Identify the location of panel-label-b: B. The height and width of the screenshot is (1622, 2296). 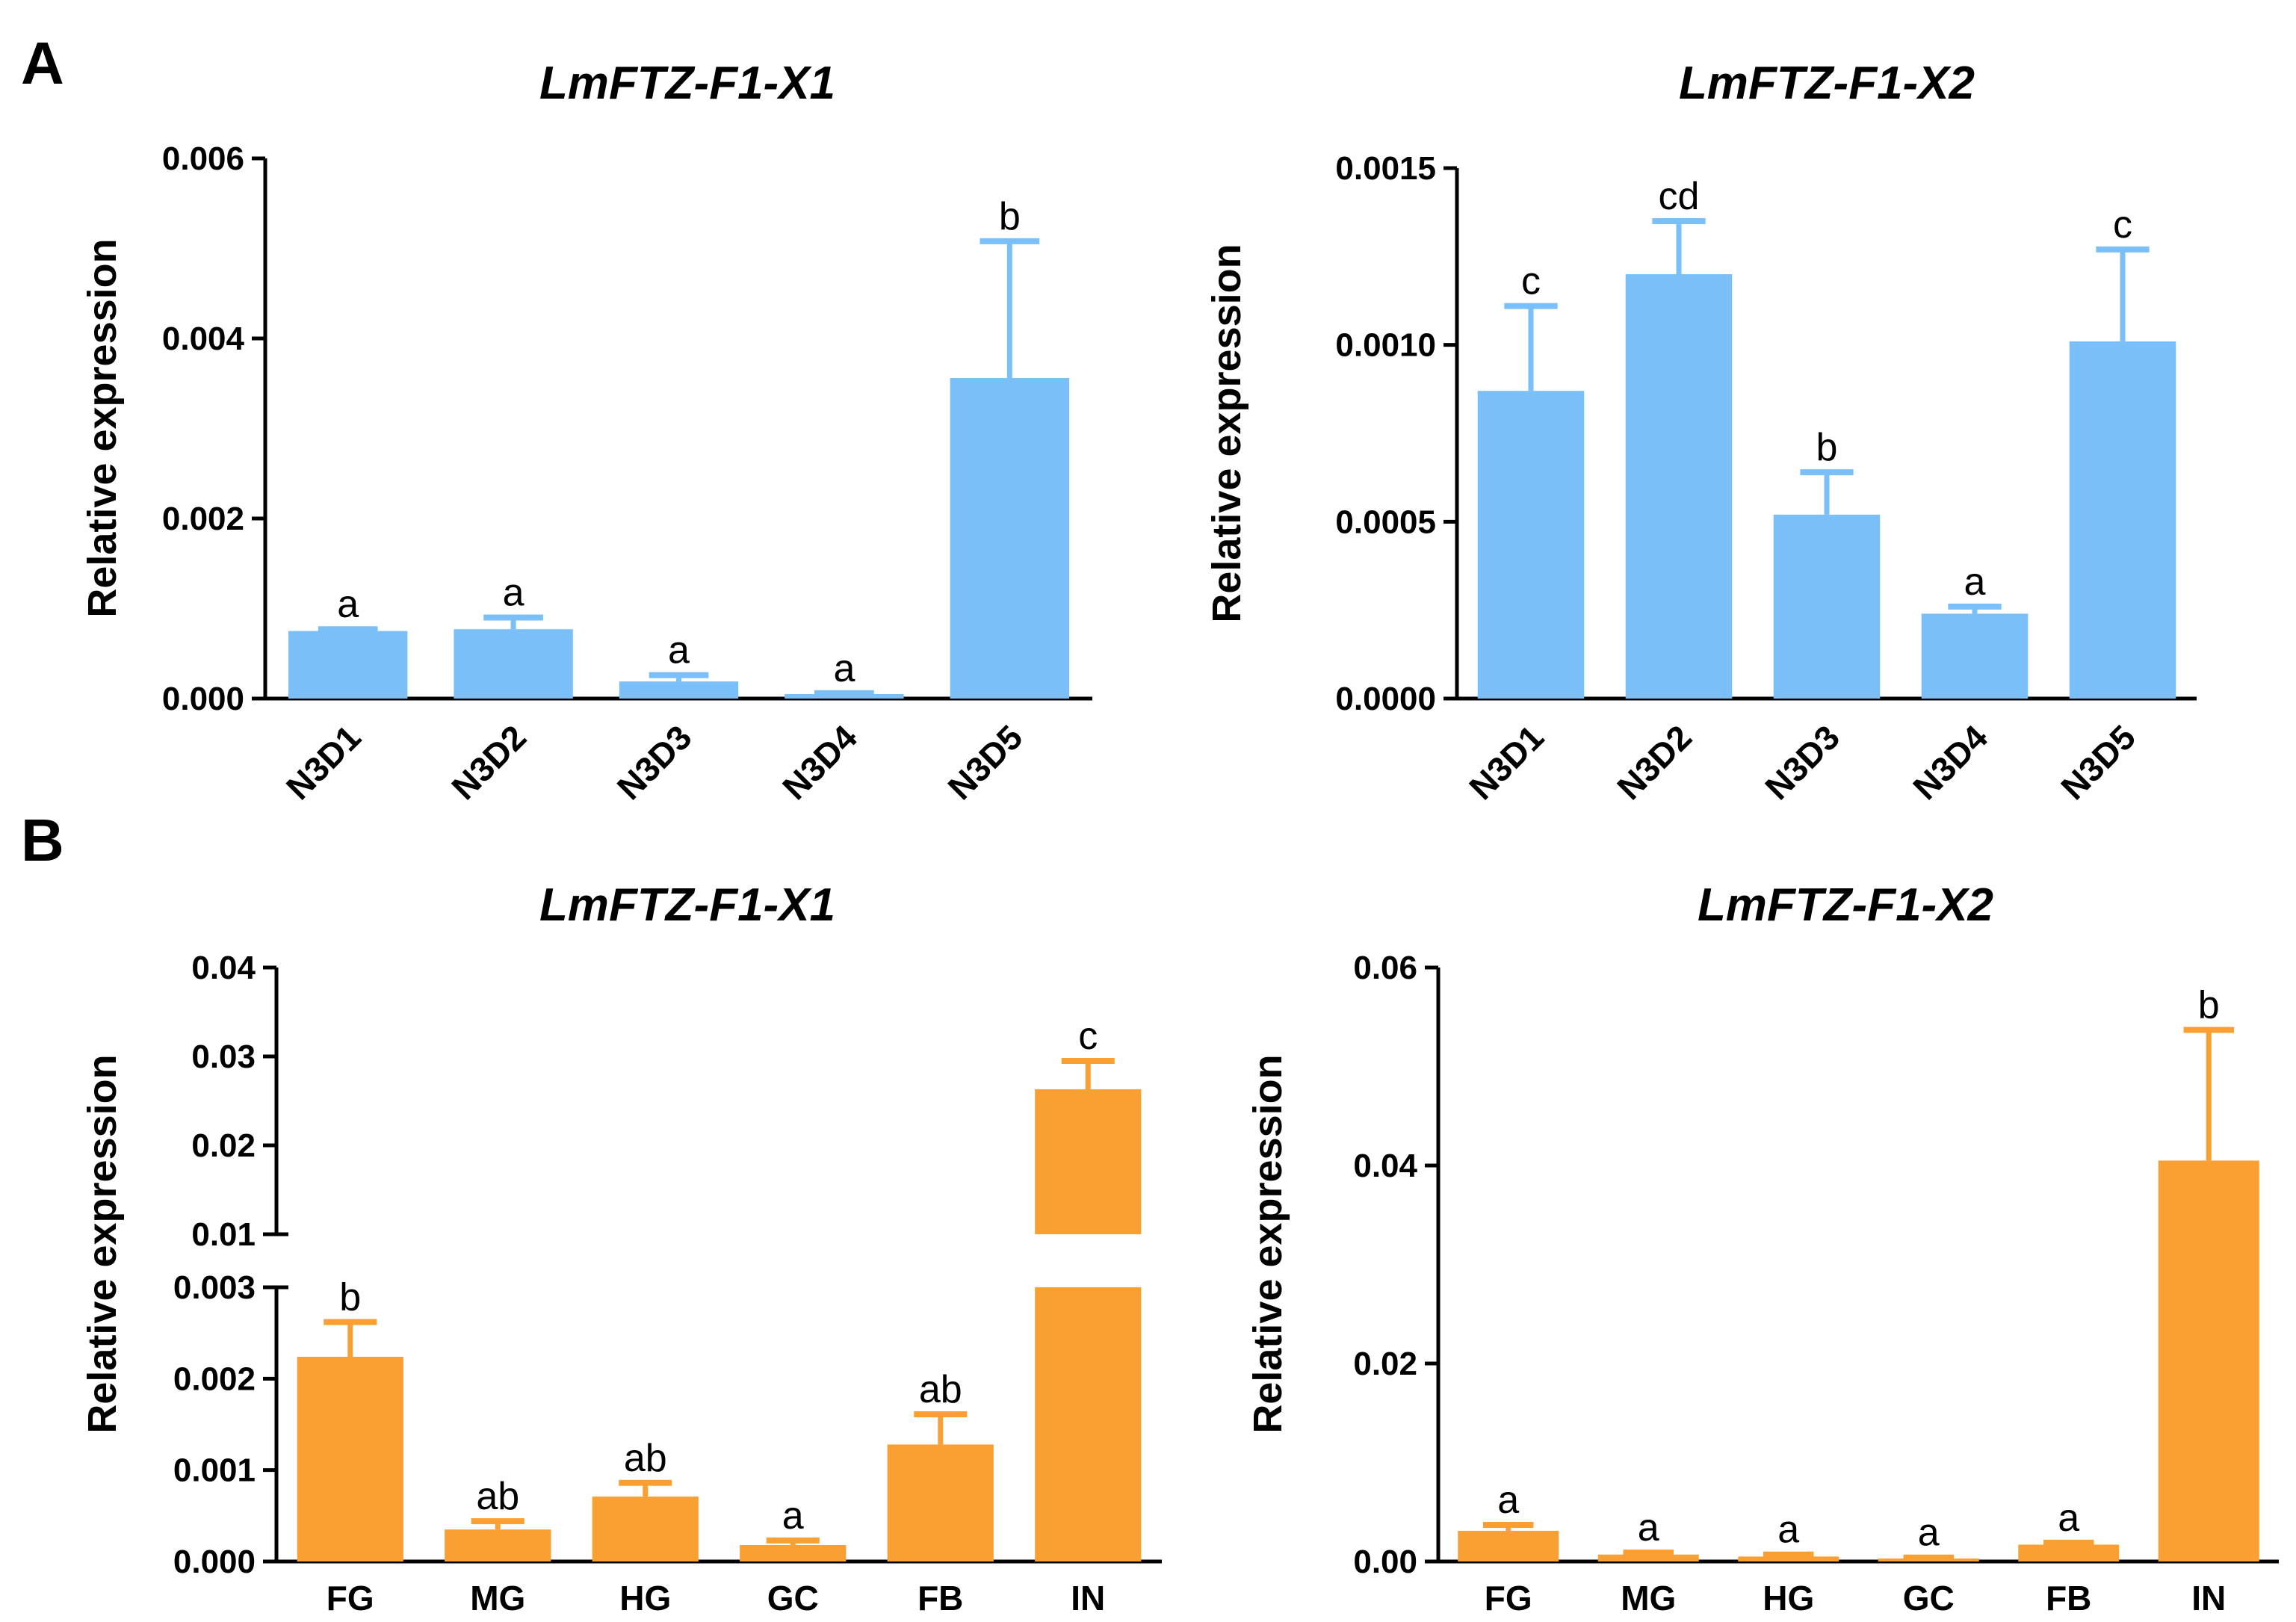
(42, 840).